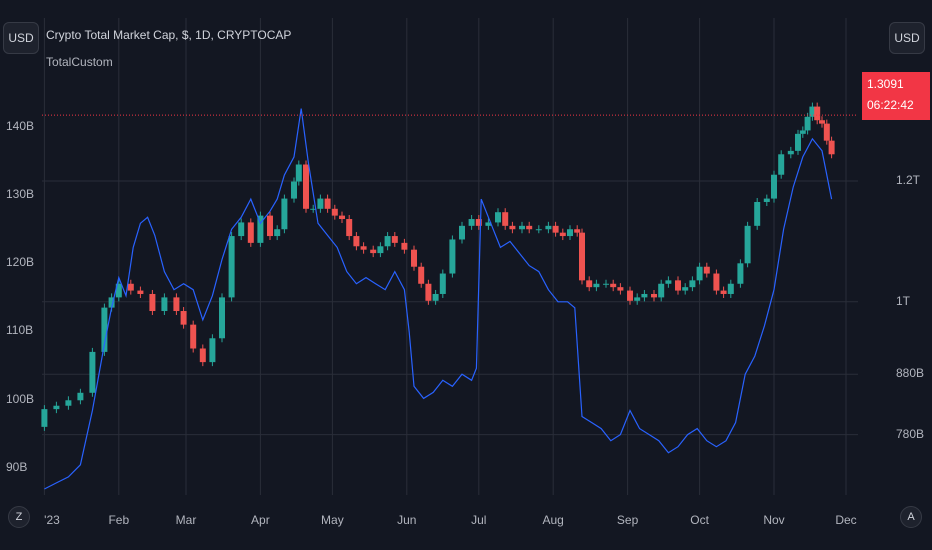 This screenshot has height=550, width=932. What do you see at coordinates (119, 520) in the screenshot?
I see `time-tick-label: Feb` at bounding box center [119, 520].